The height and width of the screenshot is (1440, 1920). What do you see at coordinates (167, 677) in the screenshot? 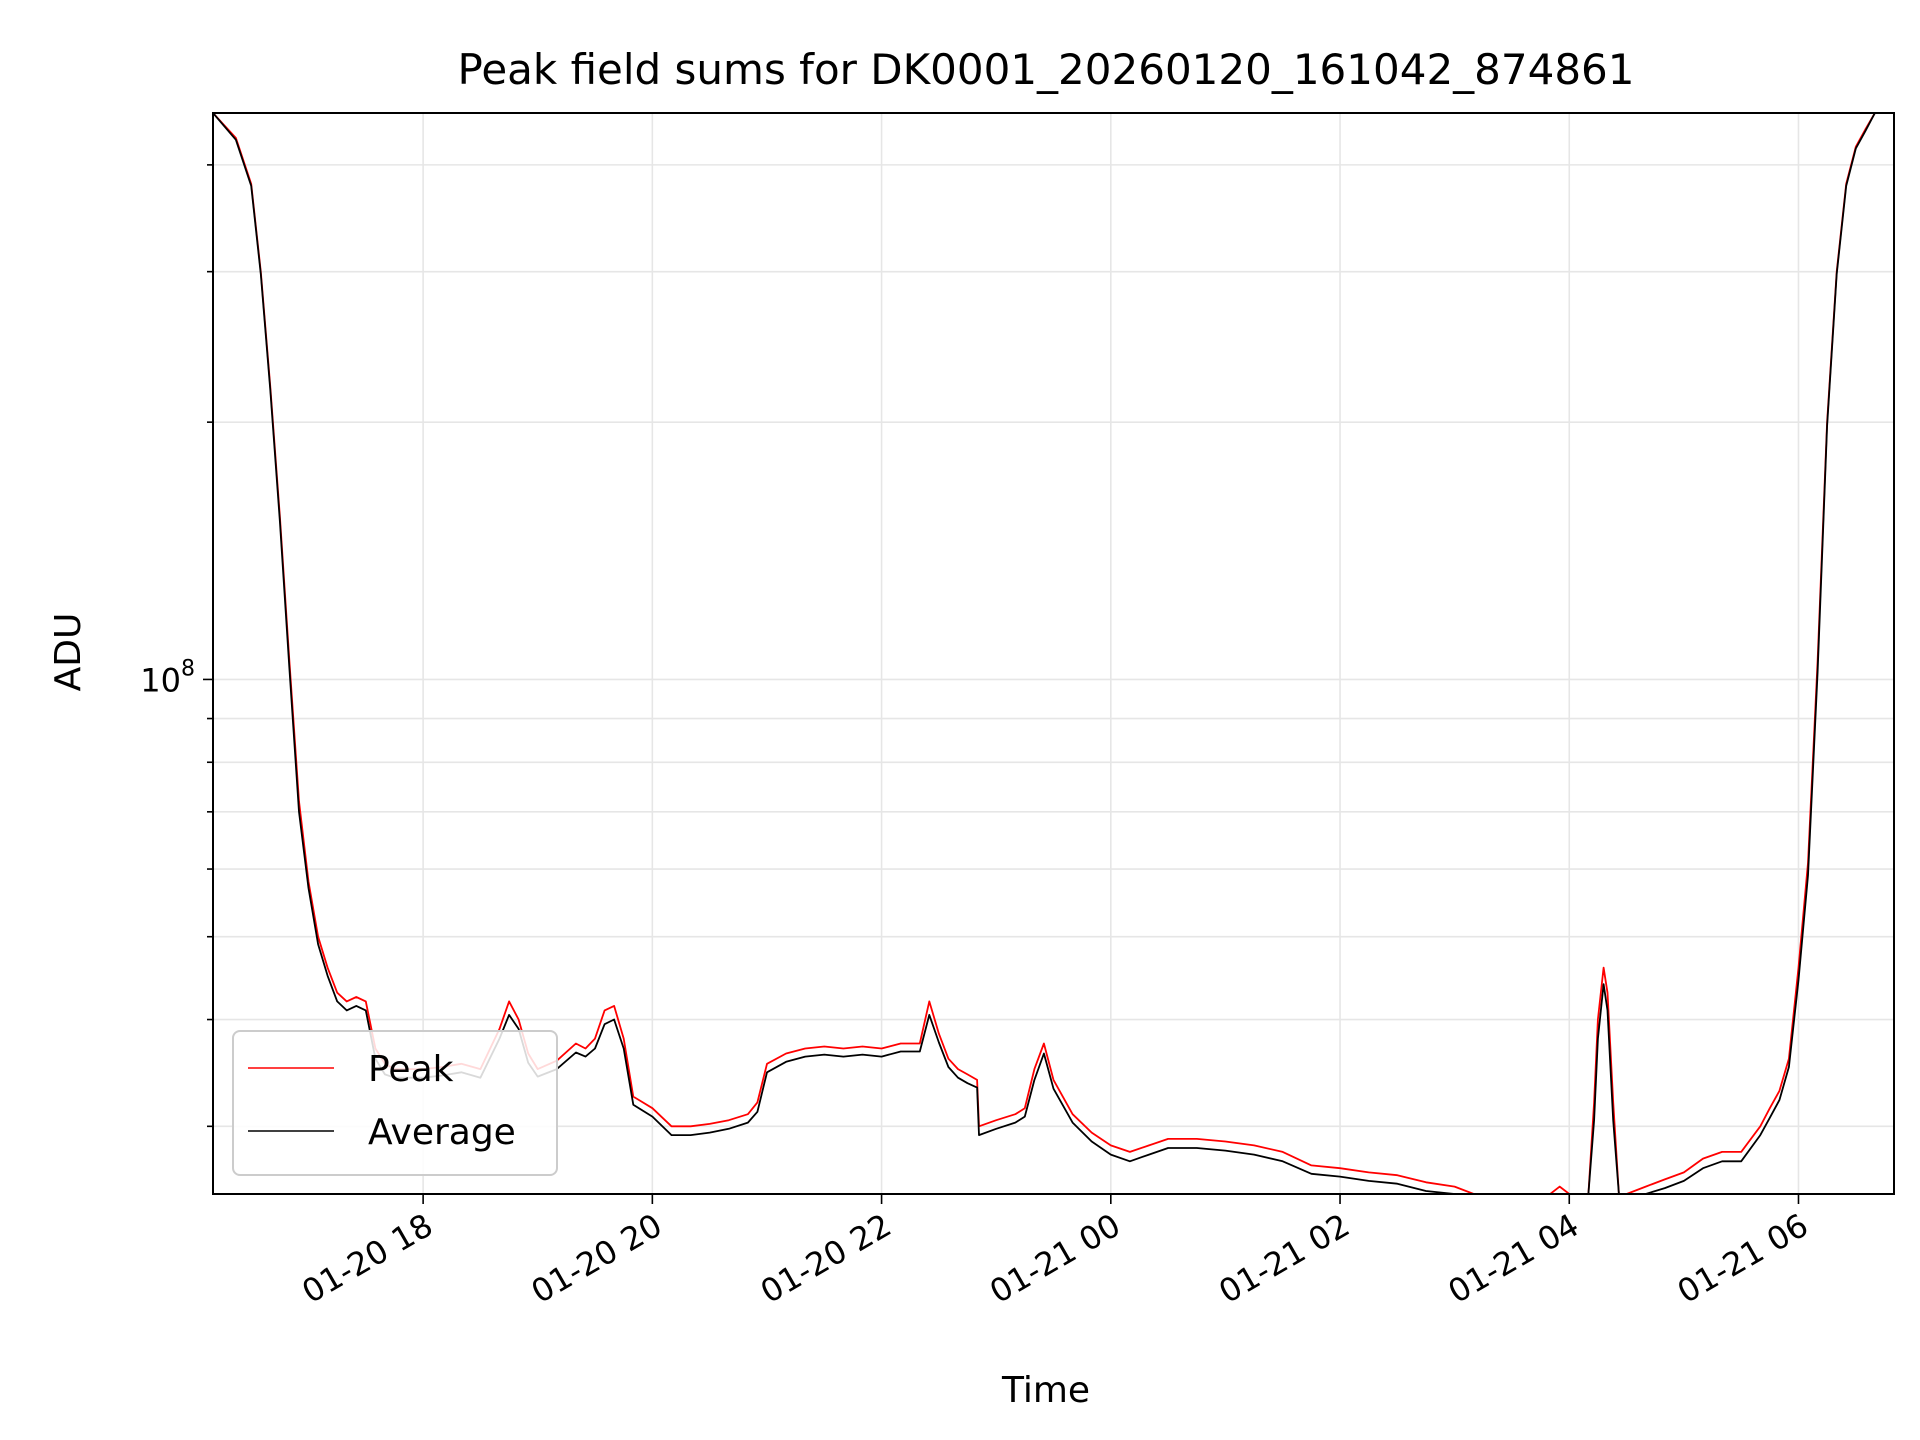
I see `y-tick-label: 108` at bounding box center [167, 677].